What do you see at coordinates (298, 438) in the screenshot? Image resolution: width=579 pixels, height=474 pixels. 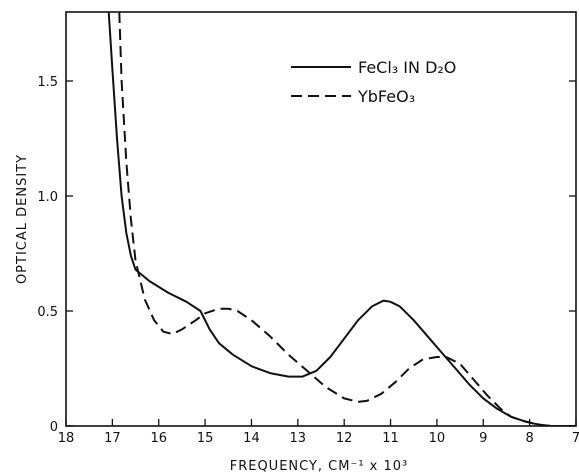 I see `x-tick-label: 13` at bounding box center [298, 438].